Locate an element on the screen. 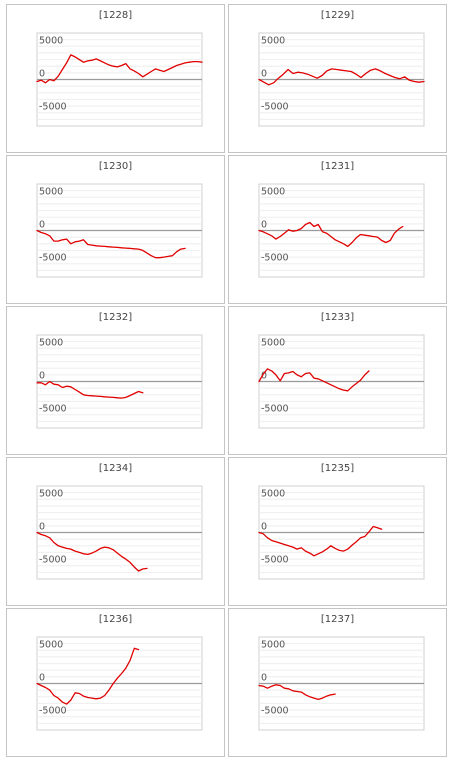 This screenshot has width=453, height=760. chart-title: [1233] is located at coordinates (337, 317).